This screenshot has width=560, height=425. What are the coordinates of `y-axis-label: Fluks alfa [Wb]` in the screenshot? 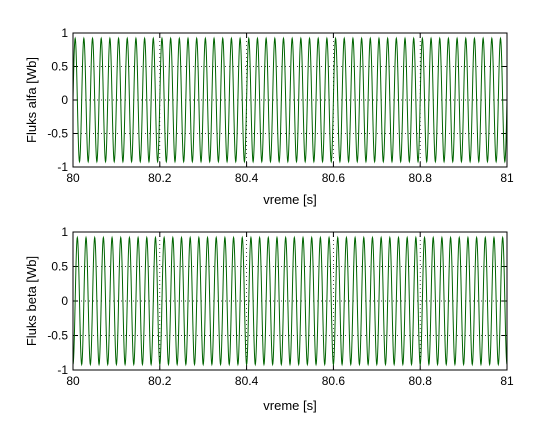 It's located at (31, 100).